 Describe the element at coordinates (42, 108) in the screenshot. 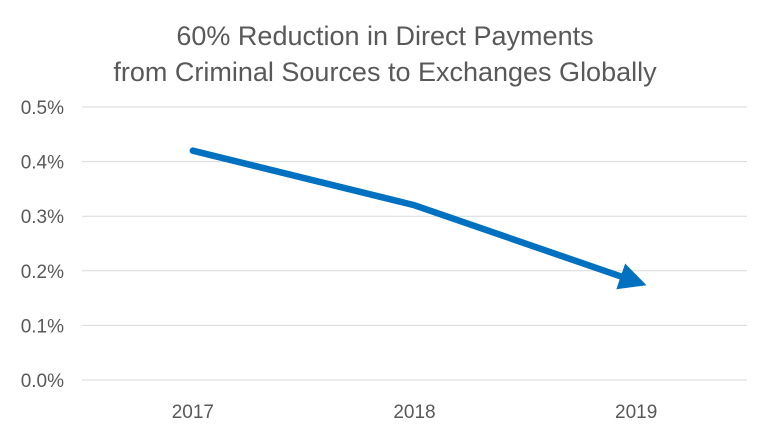

I see `y-tick-label: 0.5%` at that location.